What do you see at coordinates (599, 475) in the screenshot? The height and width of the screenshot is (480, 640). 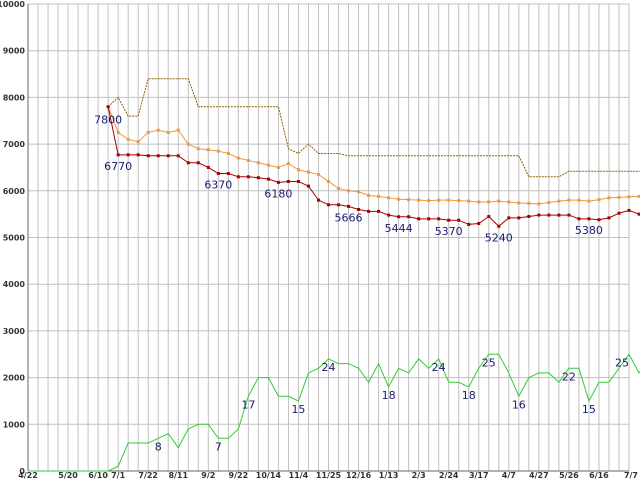 I see `x-tick-label: 6/16` at bounding box center [599, 475].